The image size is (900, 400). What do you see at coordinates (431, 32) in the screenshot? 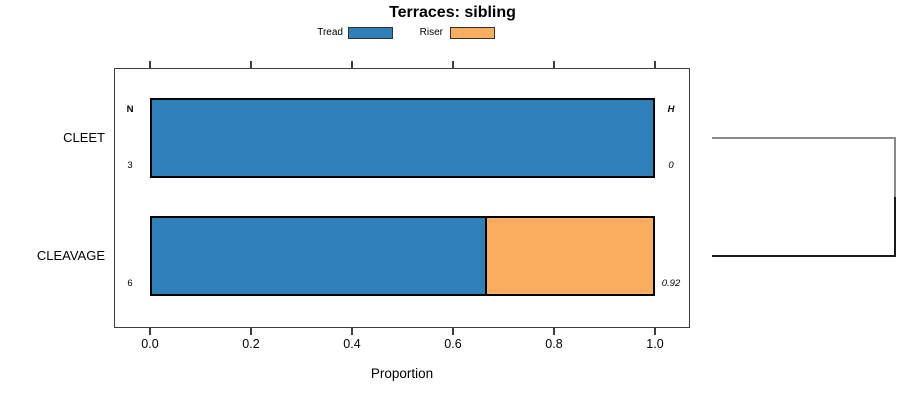
I see `legend-label-riser: Riser` at bounding box center [431, 32].